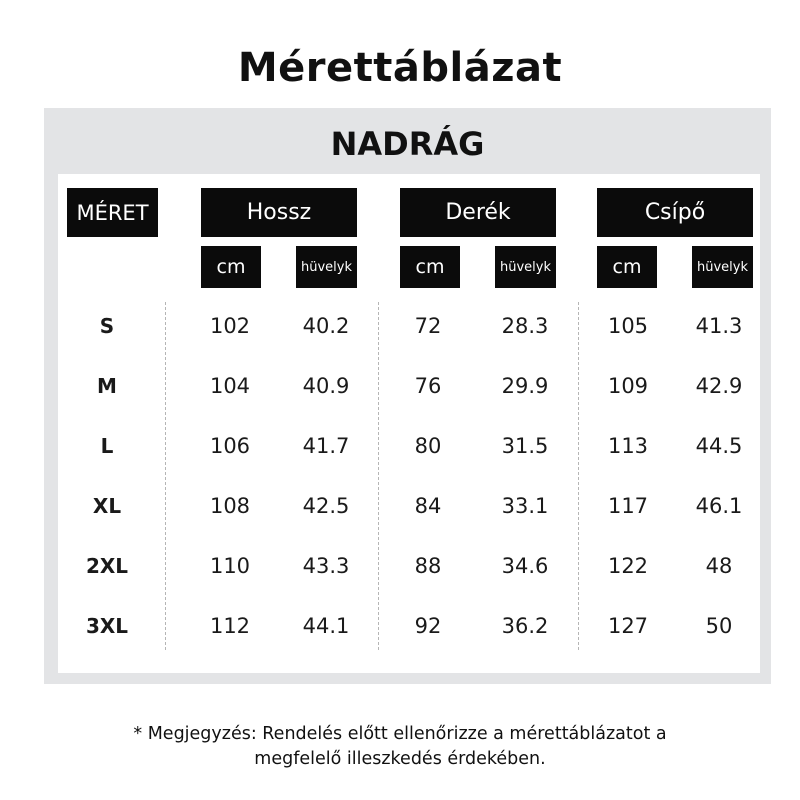  Describe the element at coordinates (525, 267) in the screenshot. I see `unit-inch-waist: hüvelyk` at that location.